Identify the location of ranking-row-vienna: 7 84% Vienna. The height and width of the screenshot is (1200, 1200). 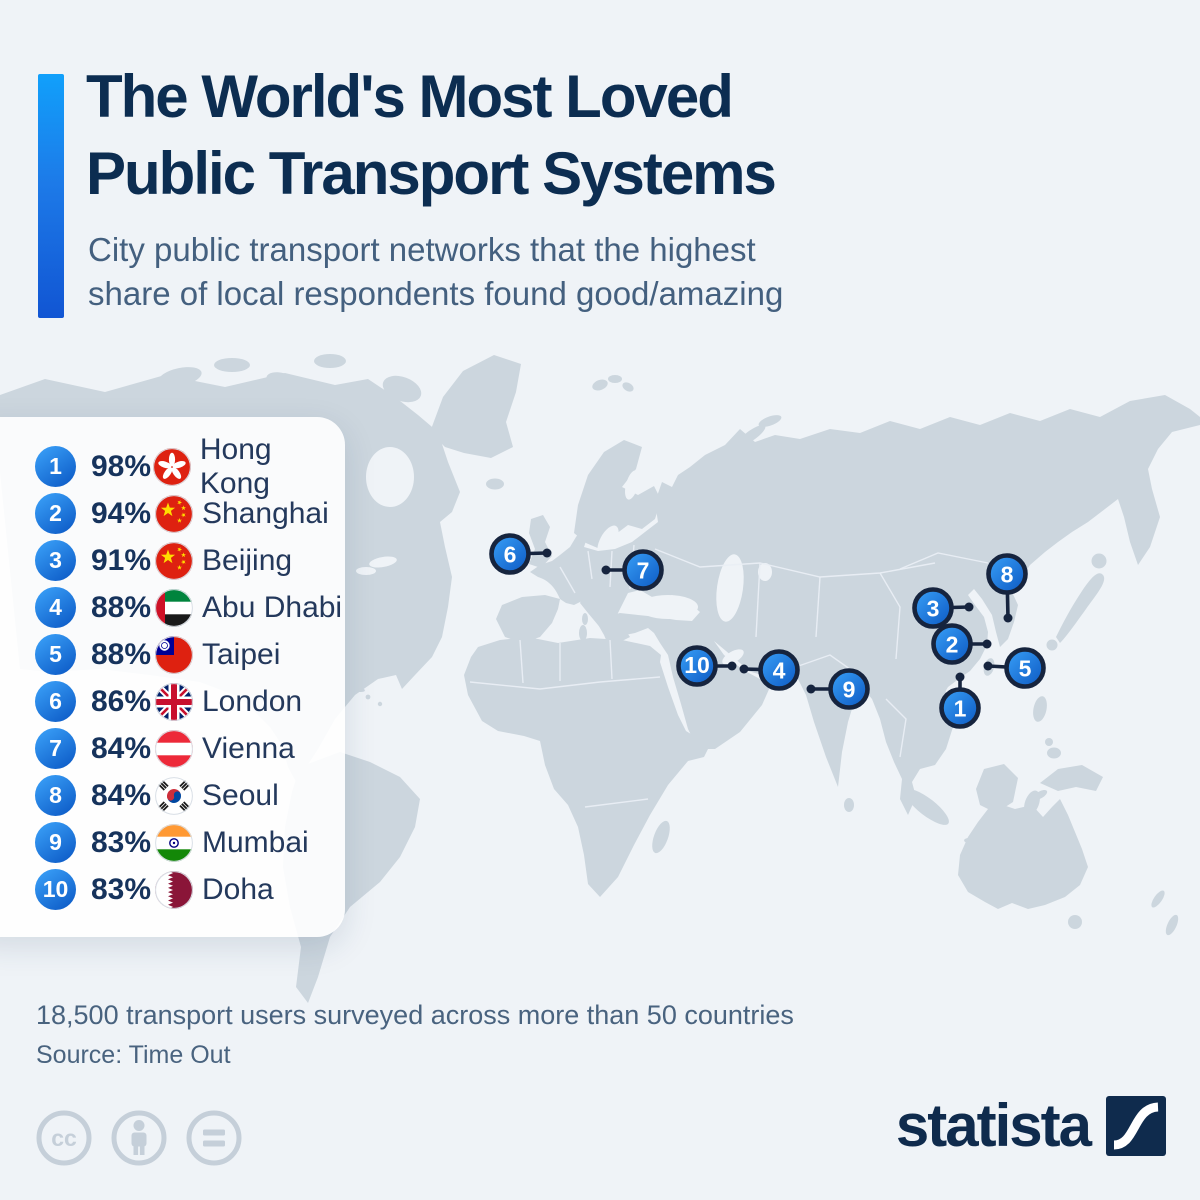
(172, 748).